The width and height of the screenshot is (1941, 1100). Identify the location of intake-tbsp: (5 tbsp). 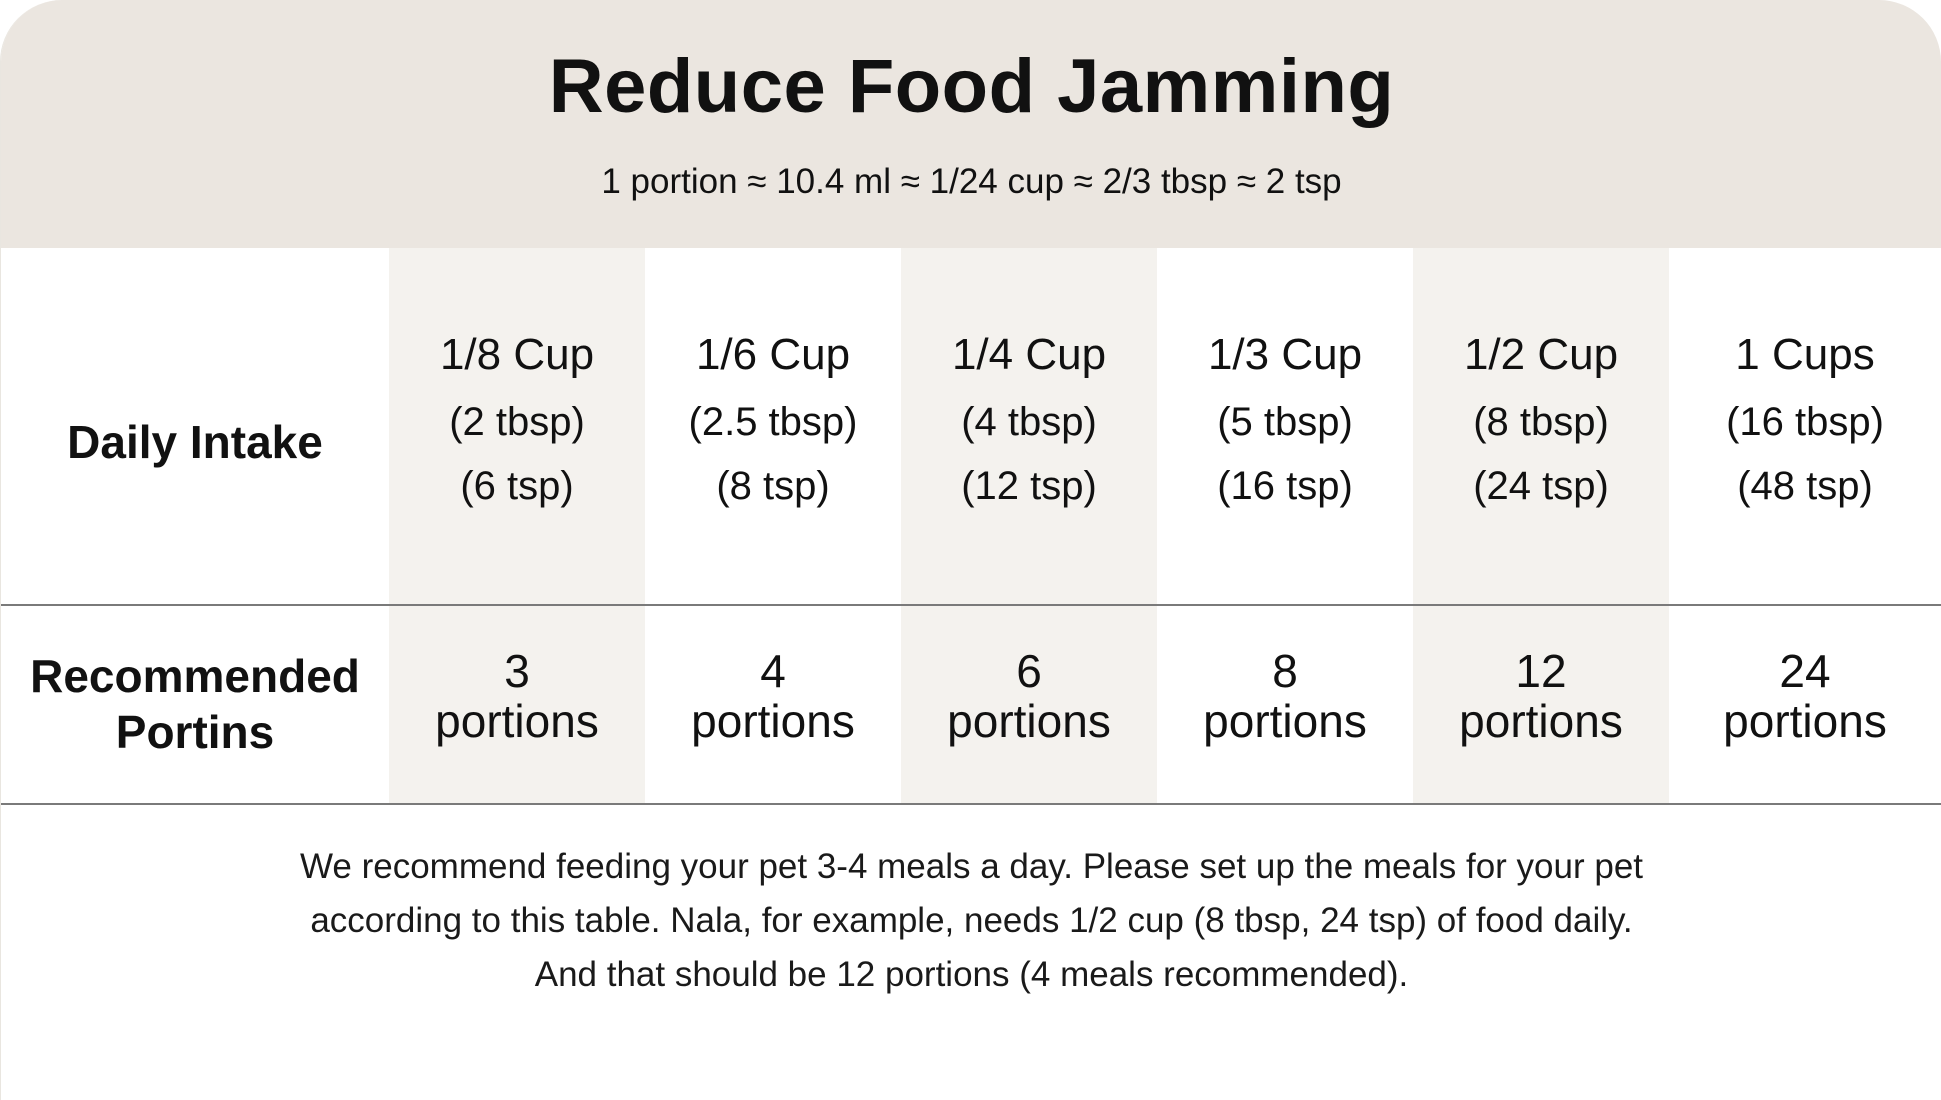
(1285, 422).